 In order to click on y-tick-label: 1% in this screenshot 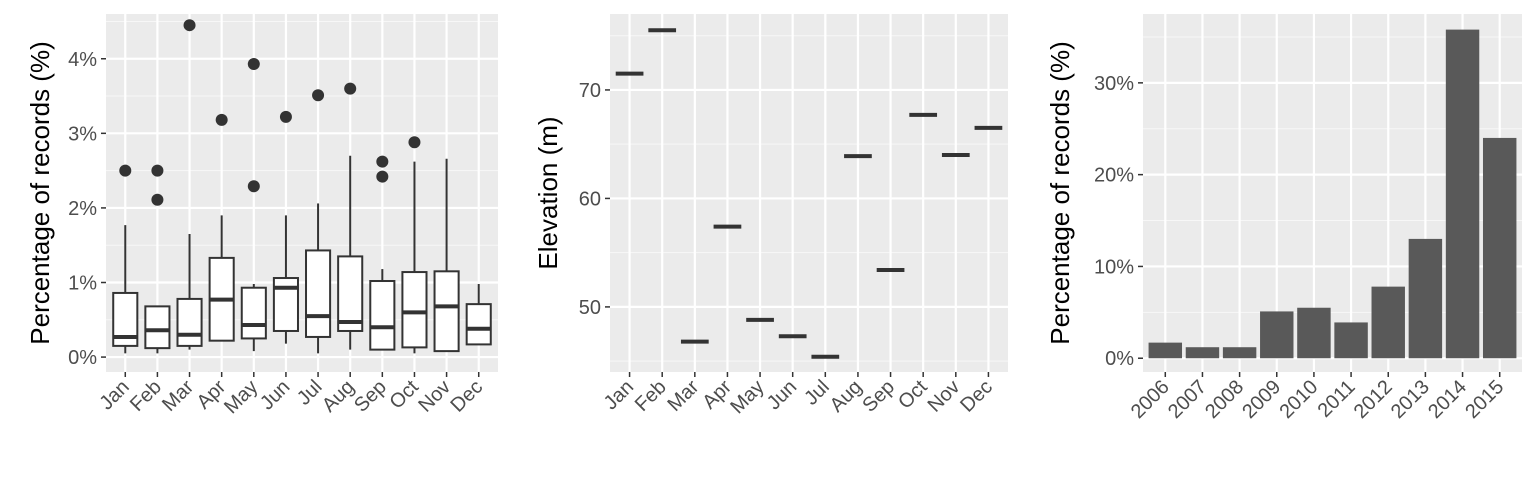, I will do `click(82, 284)`.